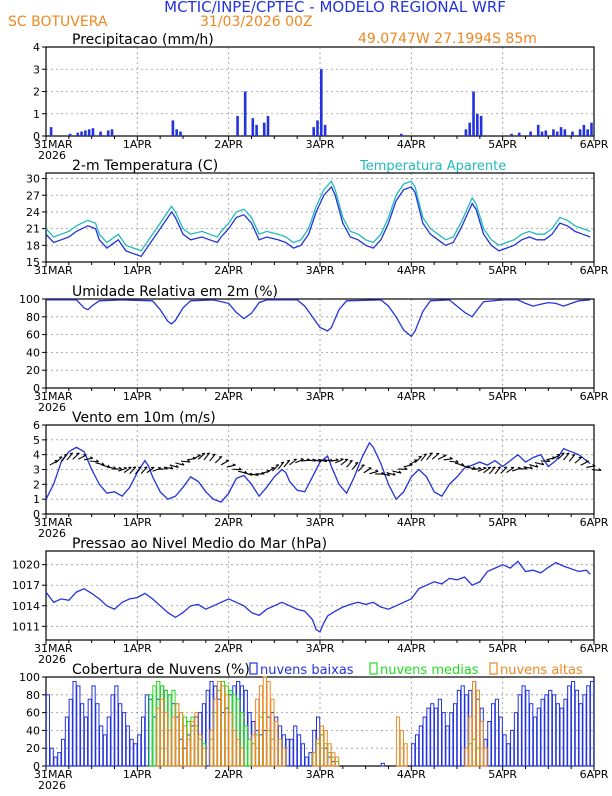 The height and width of the screenshot is (796, 612). What do you see at coordinates (541, 670) in the screenshot?
I see `legend-high-clouds: nuvens altas` at bounding box center [541, 670].